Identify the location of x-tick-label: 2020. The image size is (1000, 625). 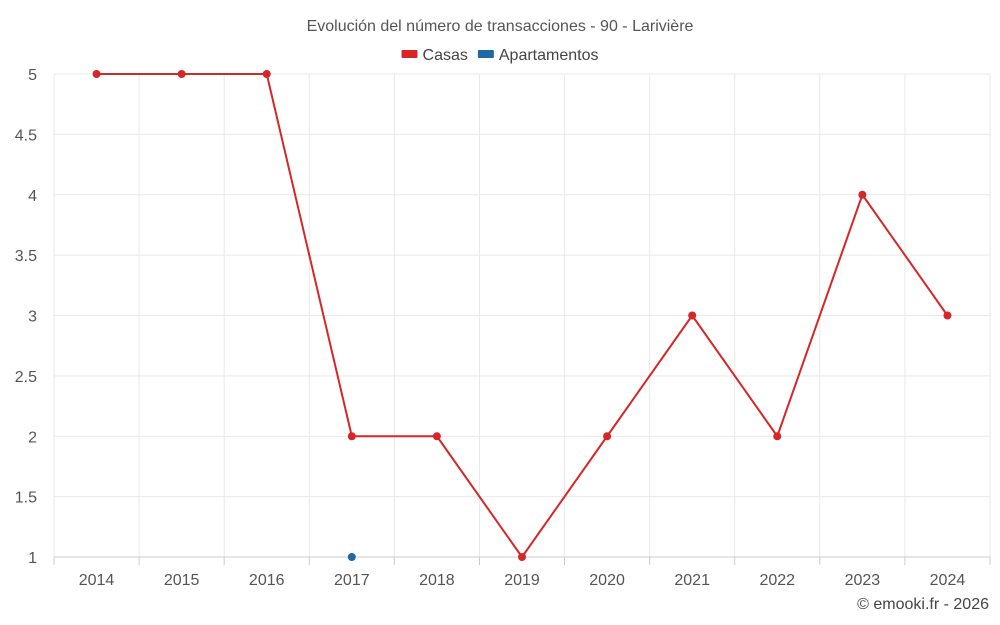
(607, 580).